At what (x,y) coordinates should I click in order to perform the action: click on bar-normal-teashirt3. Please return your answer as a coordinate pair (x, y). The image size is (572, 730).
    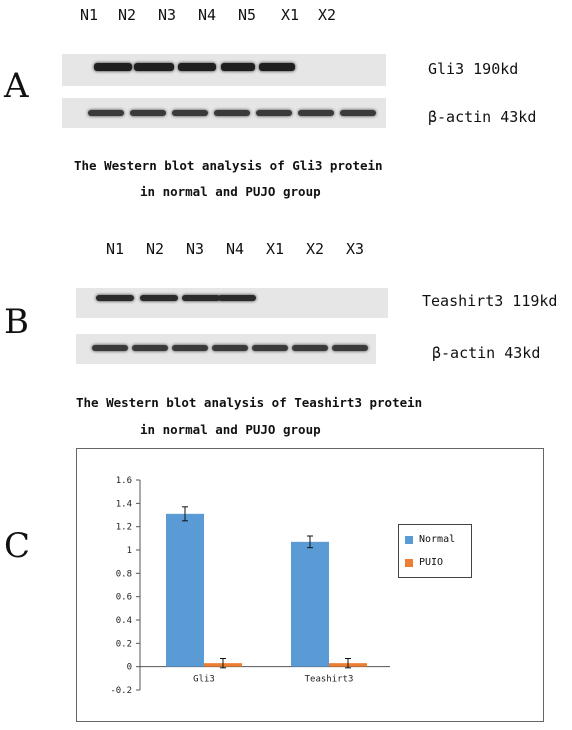
    Looking at the image, I should click on (310, 604).